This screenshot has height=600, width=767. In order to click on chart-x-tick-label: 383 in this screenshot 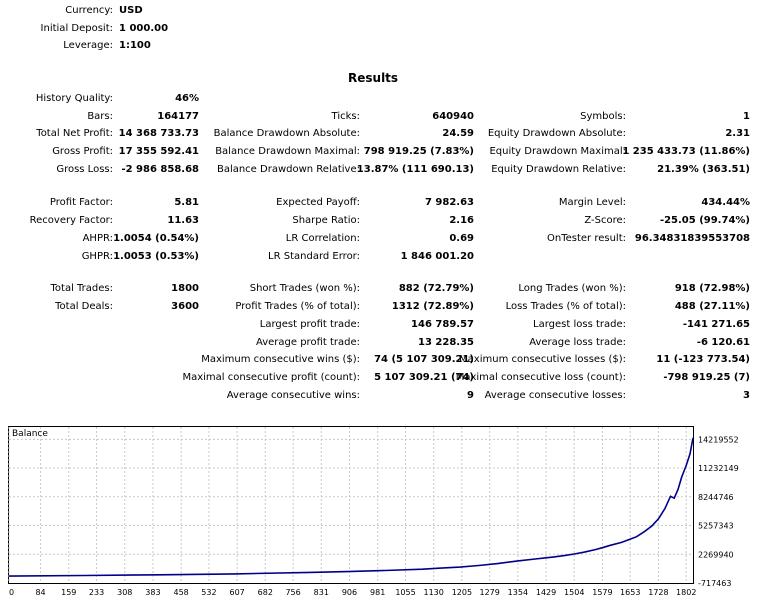, I will do `click(152, 592)`.